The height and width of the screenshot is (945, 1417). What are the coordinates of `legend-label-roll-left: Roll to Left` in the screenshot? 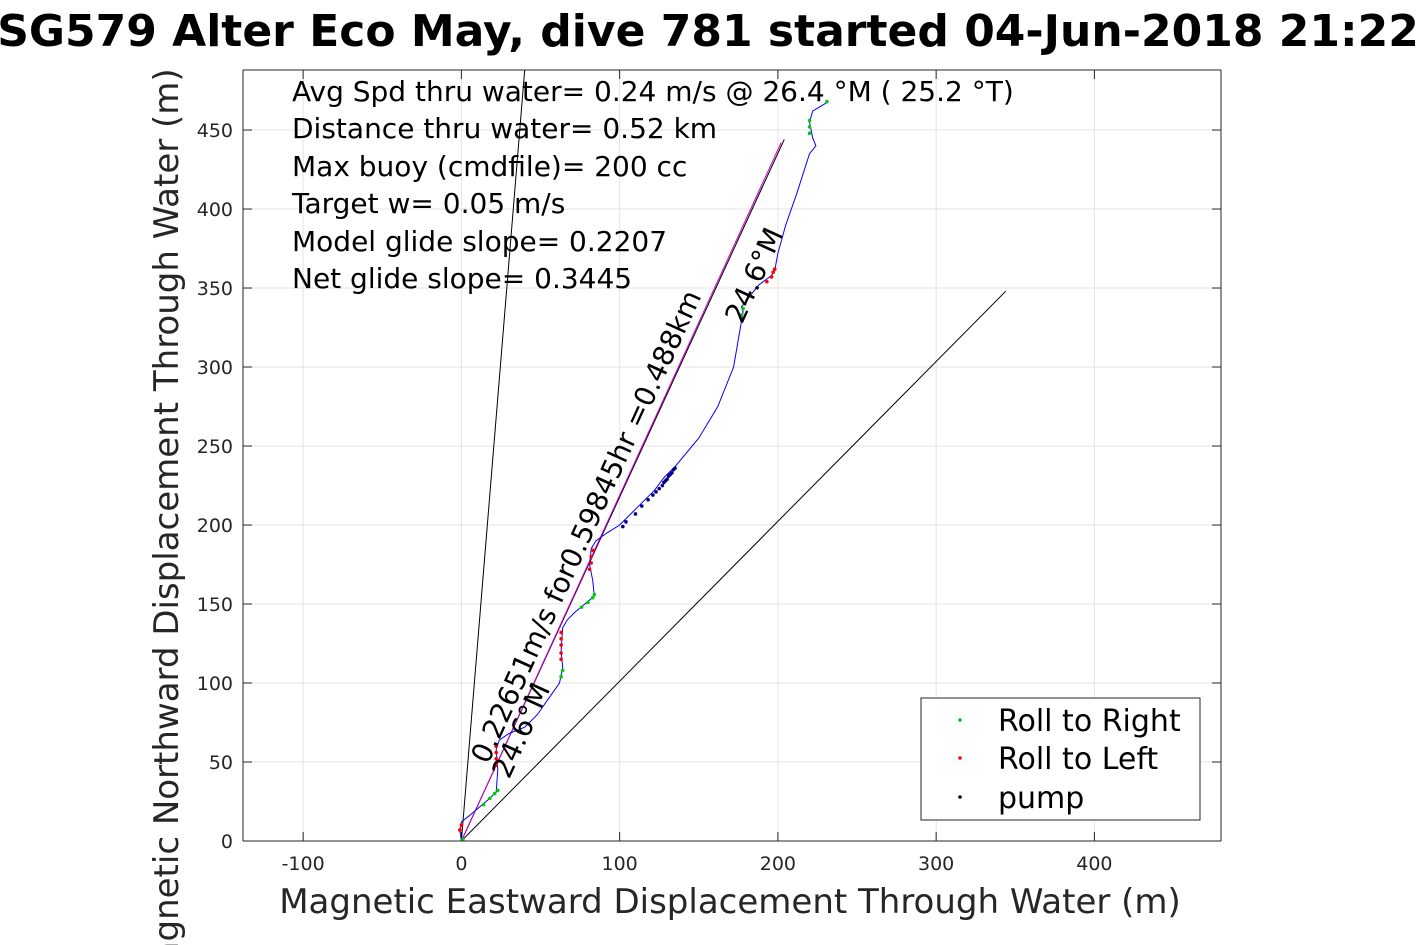 It's located at (1078, 759).